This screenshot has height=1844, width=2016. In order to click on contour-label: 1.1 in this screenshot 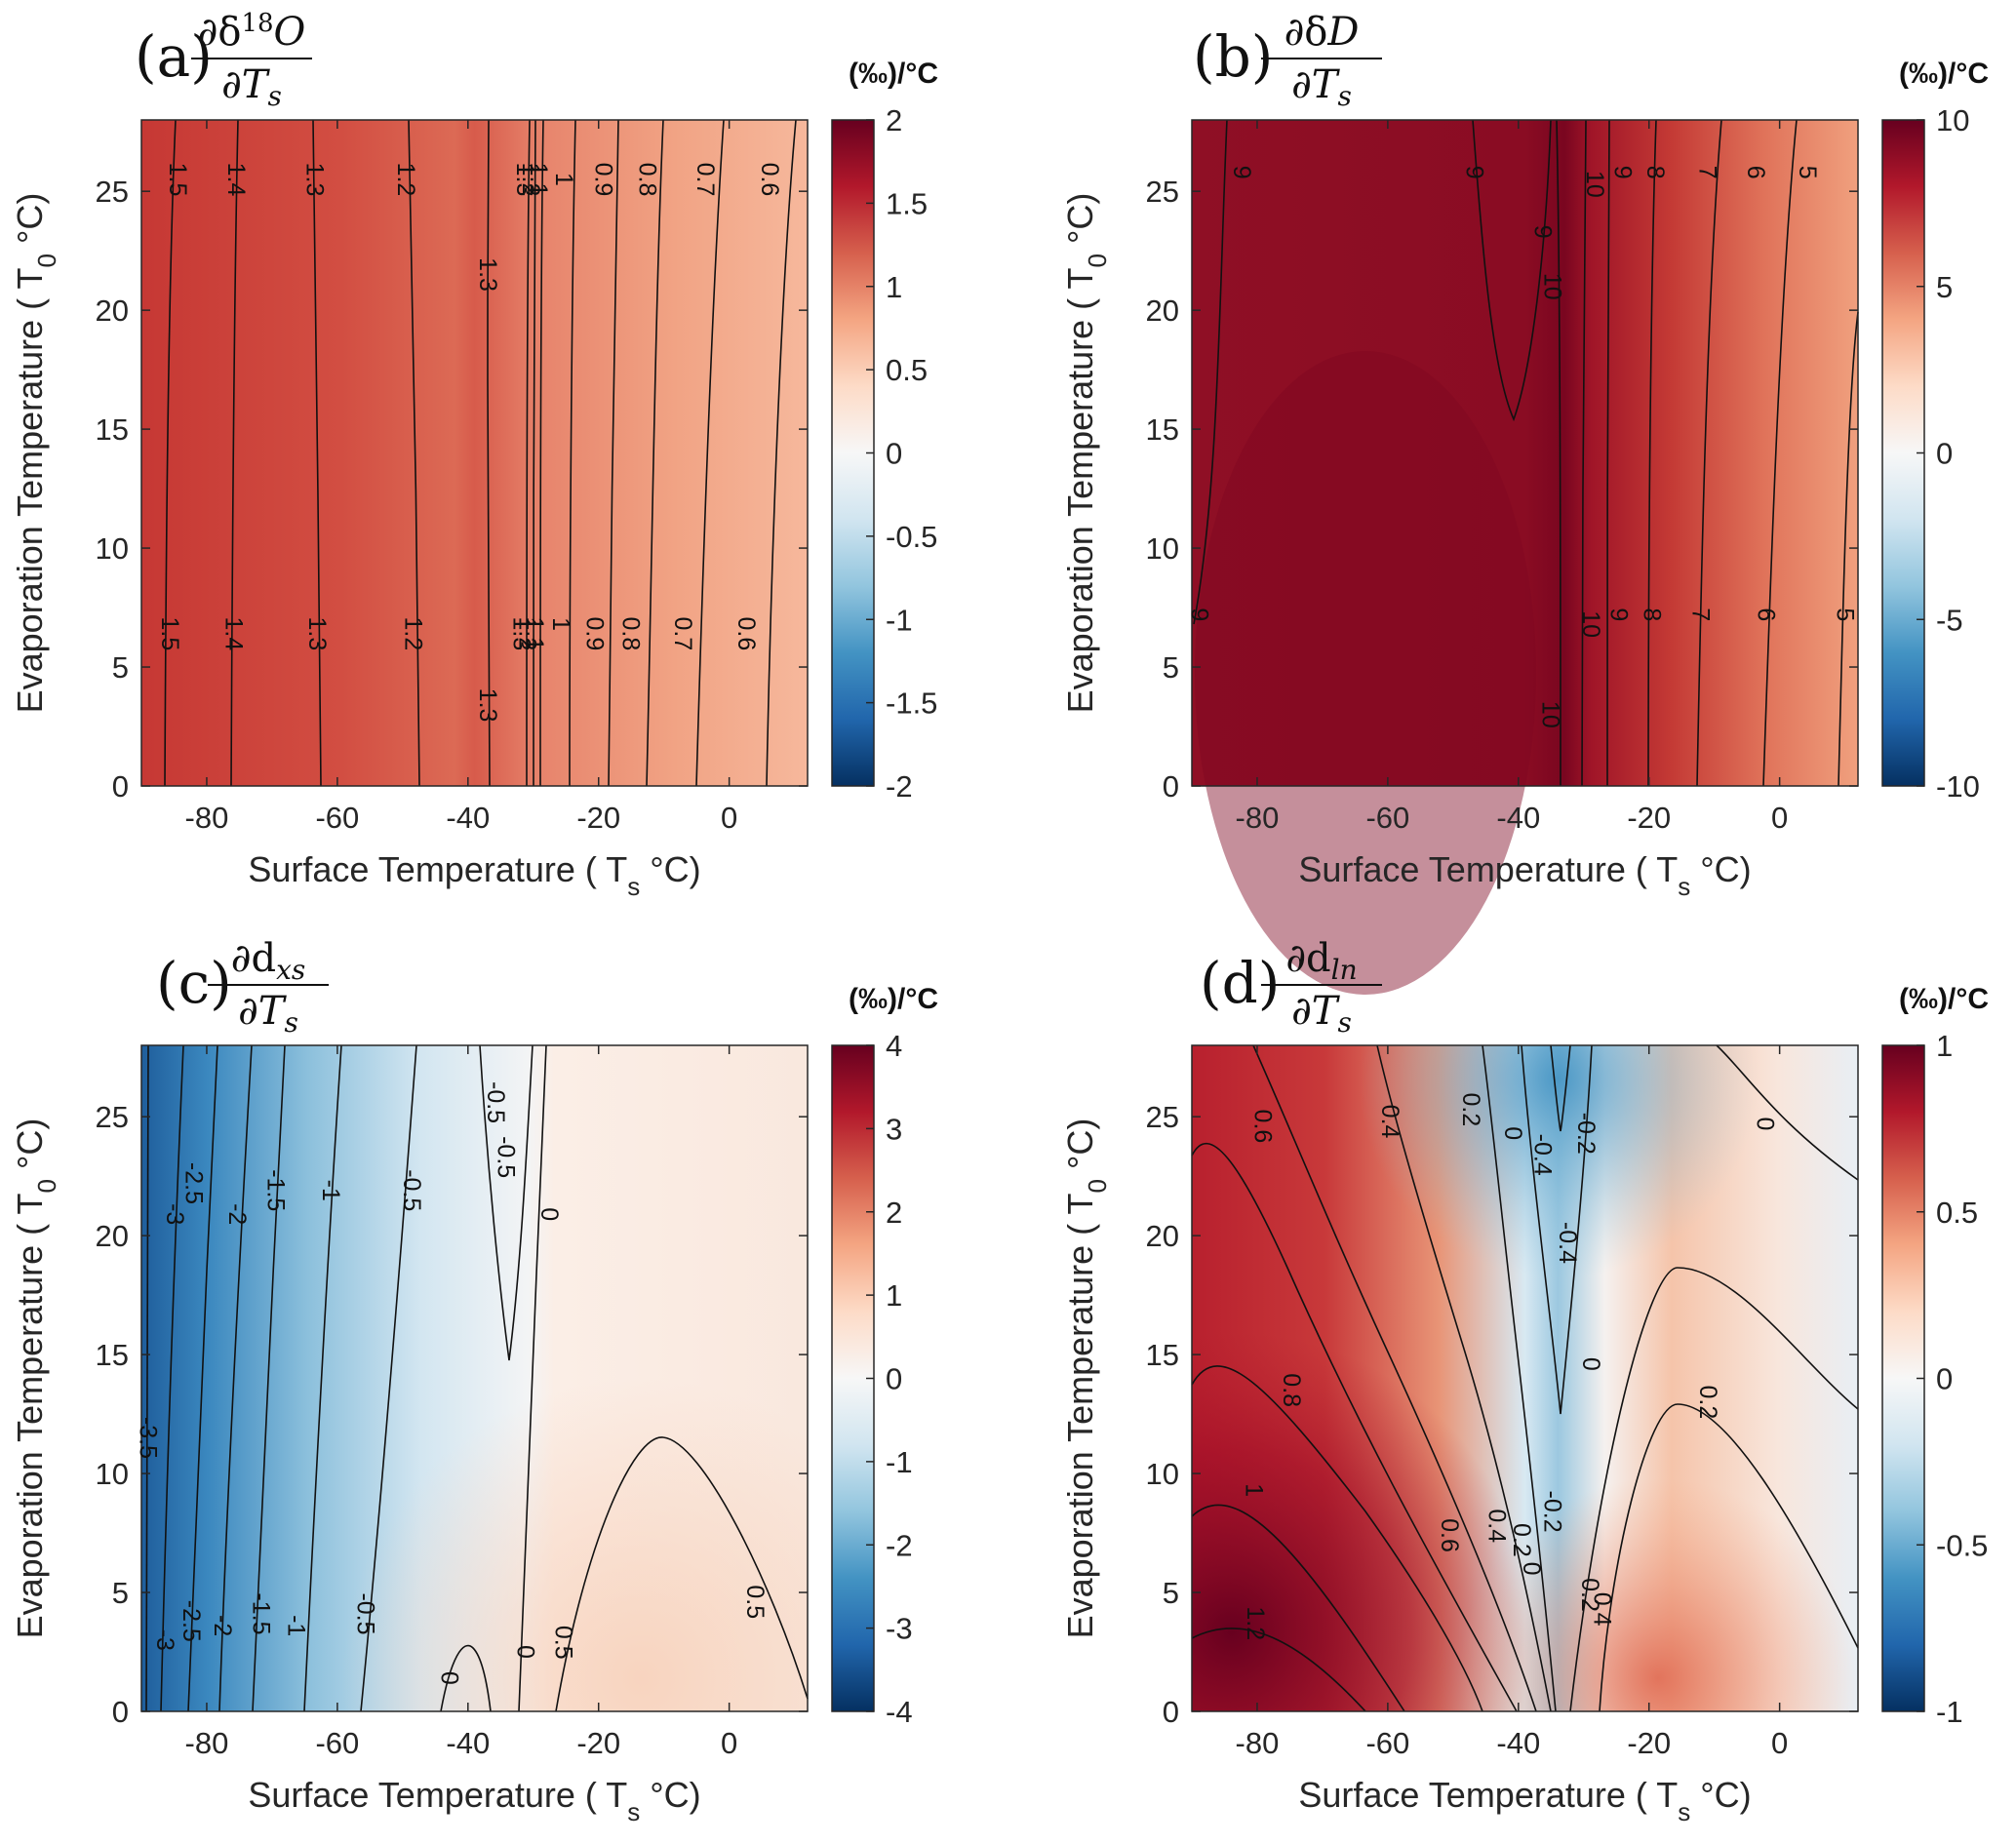, I will do `click(538, 180)`.